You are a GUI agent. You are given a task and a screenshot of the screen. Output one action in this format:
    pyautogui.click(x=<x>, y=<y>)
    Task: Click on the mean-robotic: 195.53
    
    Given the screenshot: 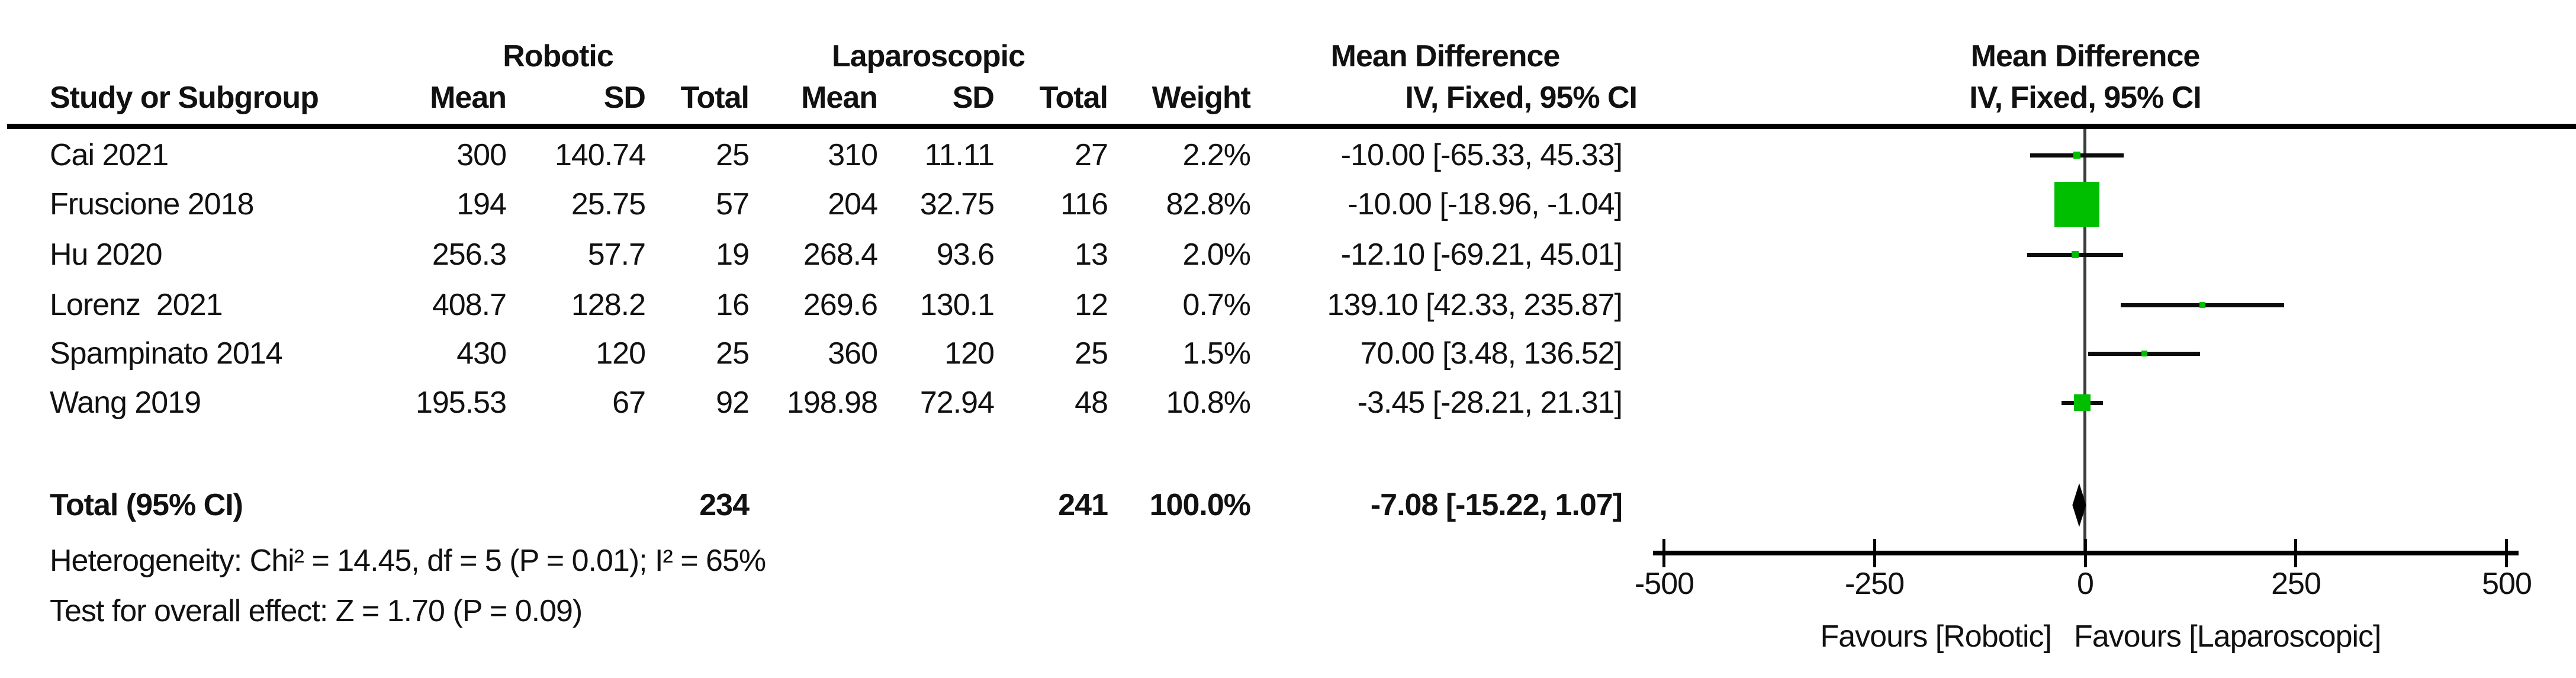 What is the action you would take?
    pyautogui.click(x=461, y=402)
    